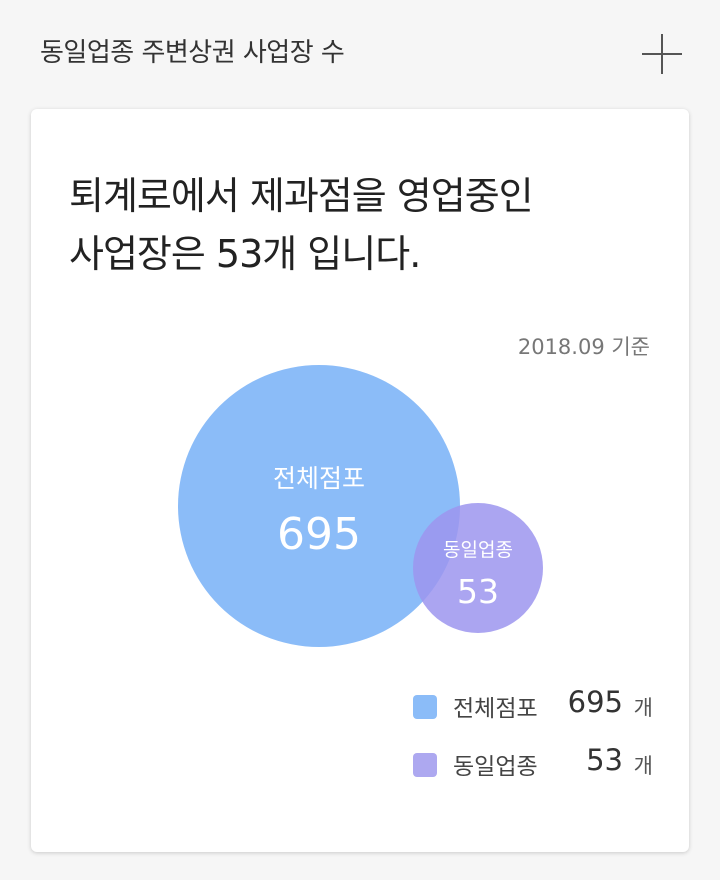 Image resolution: width=720 pixels, height=880 pixels. I want to click on legend-value: 53, so click(604, 760).